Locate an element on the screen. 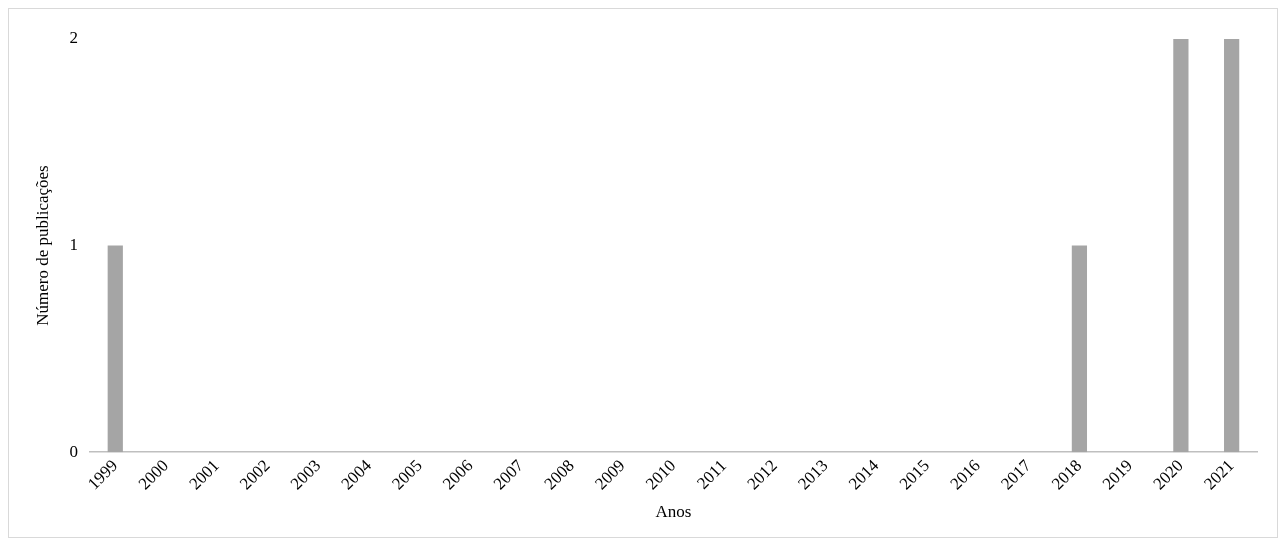  y-axis-title: Número de publicações is located at coordinates (42, 245).